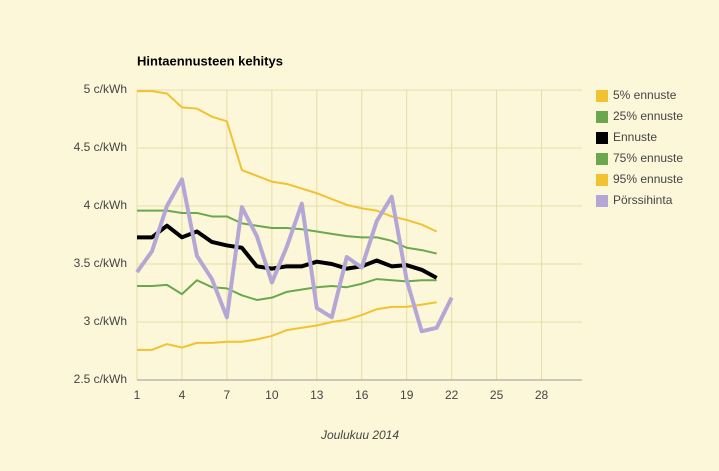 The width and height of the screenshot is (719, 471). I want to click on x-tick-label: 25, so click(497, 395).